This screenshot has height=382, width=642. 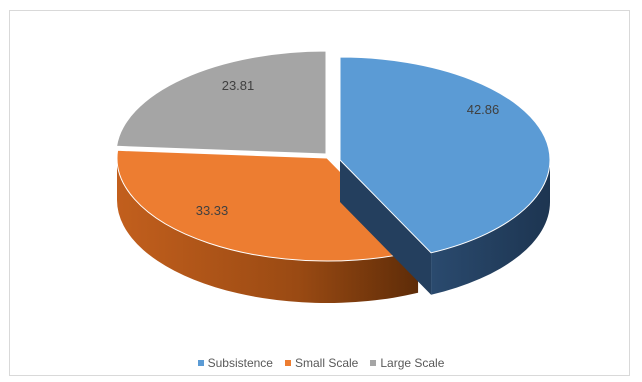 I want to click on data-label-small-scale: 33.33, so click(x=212, y=210).